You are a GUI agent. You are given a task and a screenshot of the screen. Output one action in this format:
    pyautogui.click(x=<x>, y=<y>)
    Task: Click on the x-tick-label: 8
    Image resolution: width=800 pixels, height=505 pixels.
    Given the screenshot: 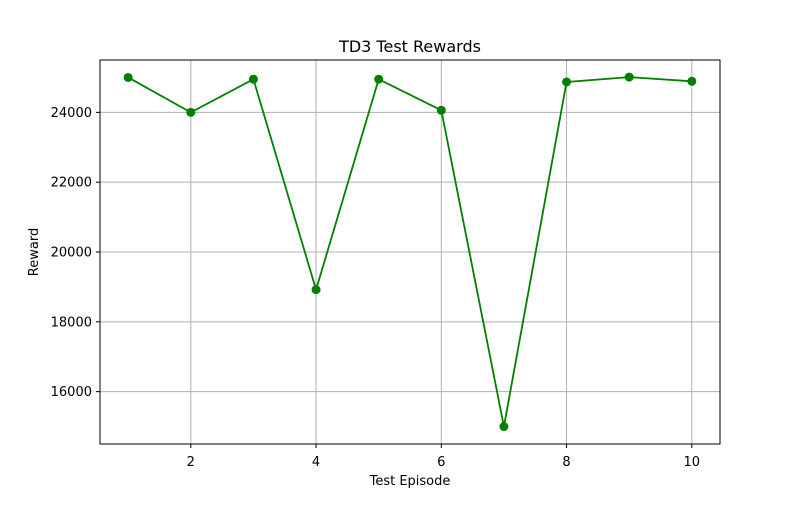 What is the action you would take?
    pyautogui.click(x=566, y=462)
    